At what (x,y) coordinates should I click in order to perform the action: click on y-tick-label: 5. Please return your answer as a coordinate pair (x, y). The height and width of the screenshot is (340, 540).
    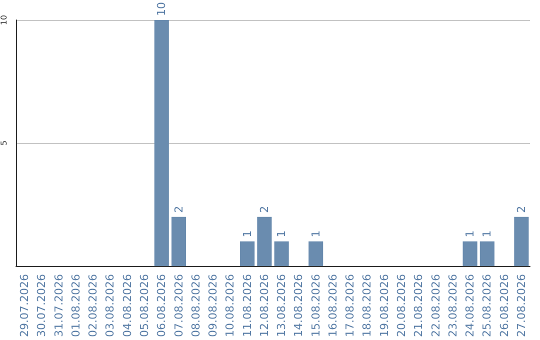
    Looking at the image, I should click on (4, 143).